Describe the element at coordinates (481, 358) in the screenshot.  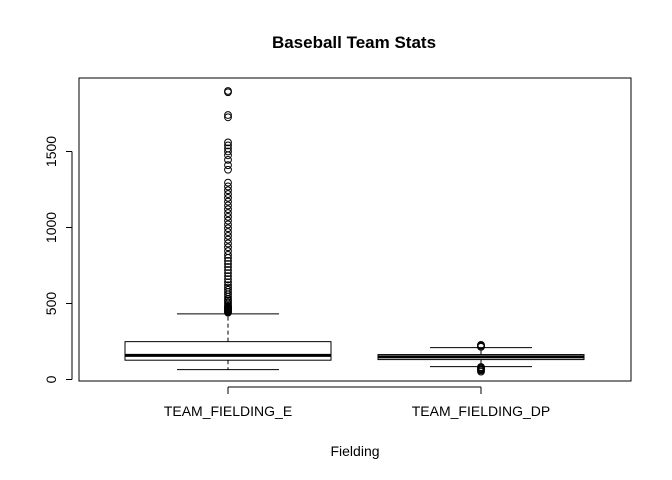
I see `box-team-fielding-dp` at that location.